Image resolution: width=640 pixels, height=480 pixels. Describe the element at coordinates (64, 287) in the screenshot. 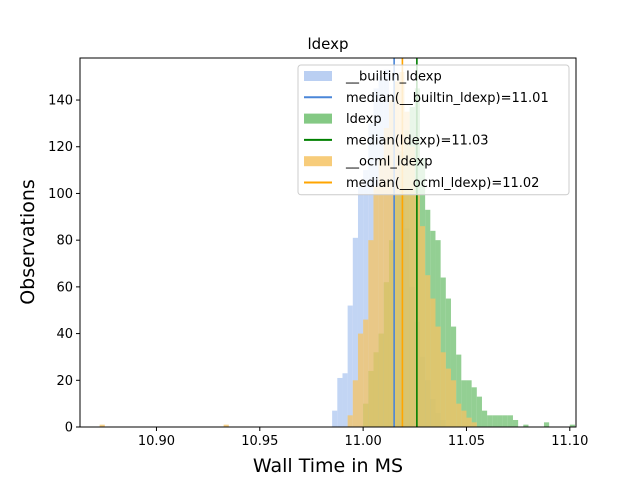

I see `y-tick-label: 60` at that location.